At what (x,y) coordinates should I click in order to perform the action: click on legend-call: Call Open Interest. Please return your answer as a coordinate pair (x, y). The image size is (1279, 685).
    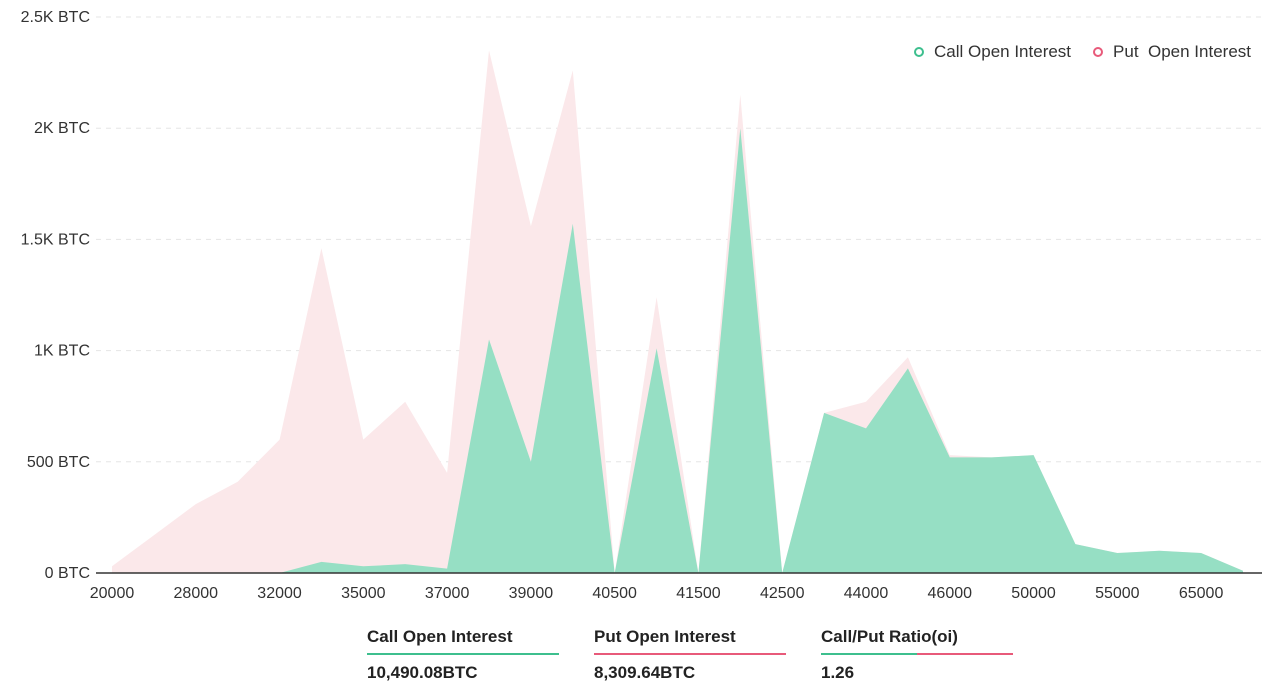
    Looking at the image, I should click on (992, 52).